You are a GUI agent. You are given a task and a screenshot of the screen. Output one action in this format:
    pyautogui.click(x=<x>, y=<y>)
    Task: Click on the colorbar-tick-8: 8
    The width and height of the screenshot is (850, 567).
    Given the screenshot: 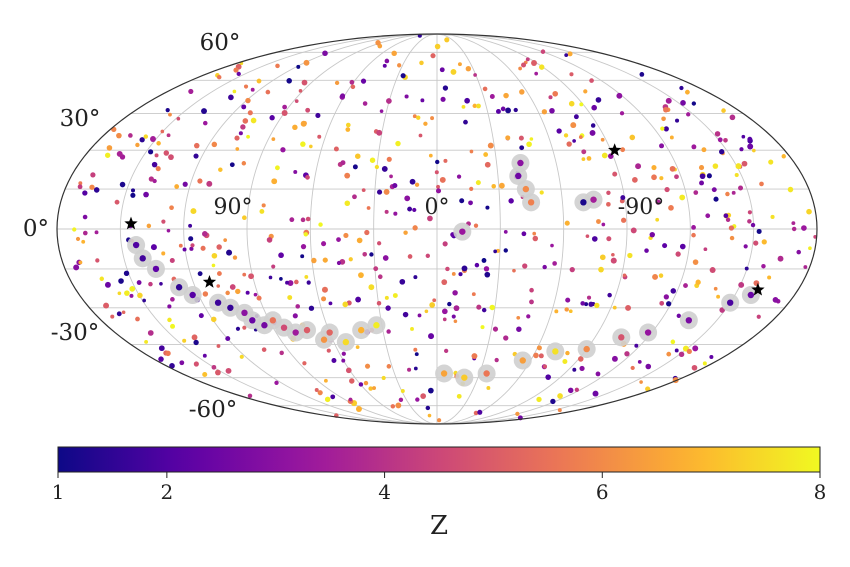 What is the action you would take?
    pyautogui.click(x=820, y=492)
    